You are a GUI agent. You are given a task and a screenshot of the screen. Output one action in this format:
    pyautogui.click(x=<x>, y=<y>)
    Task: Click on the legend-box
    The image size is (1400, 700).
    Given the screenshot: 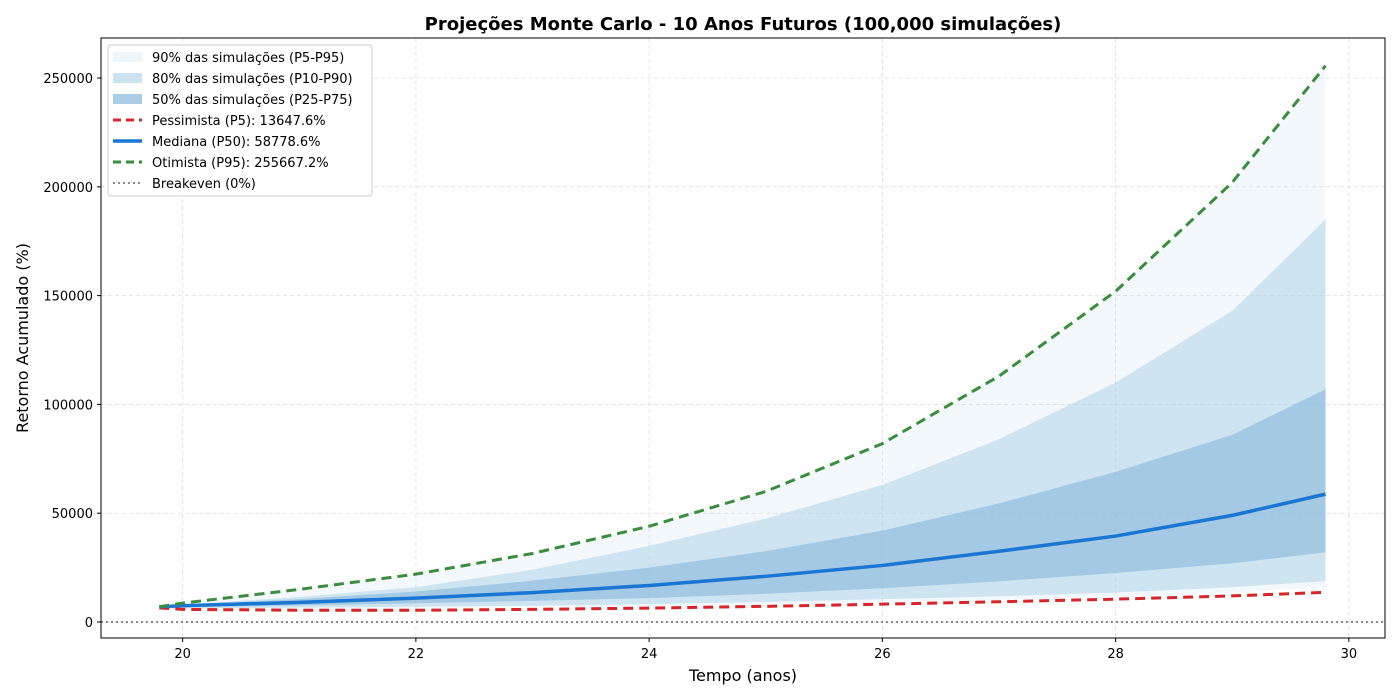 What is the action you would take?
    pyautogui.click(x=240, y=120)
    